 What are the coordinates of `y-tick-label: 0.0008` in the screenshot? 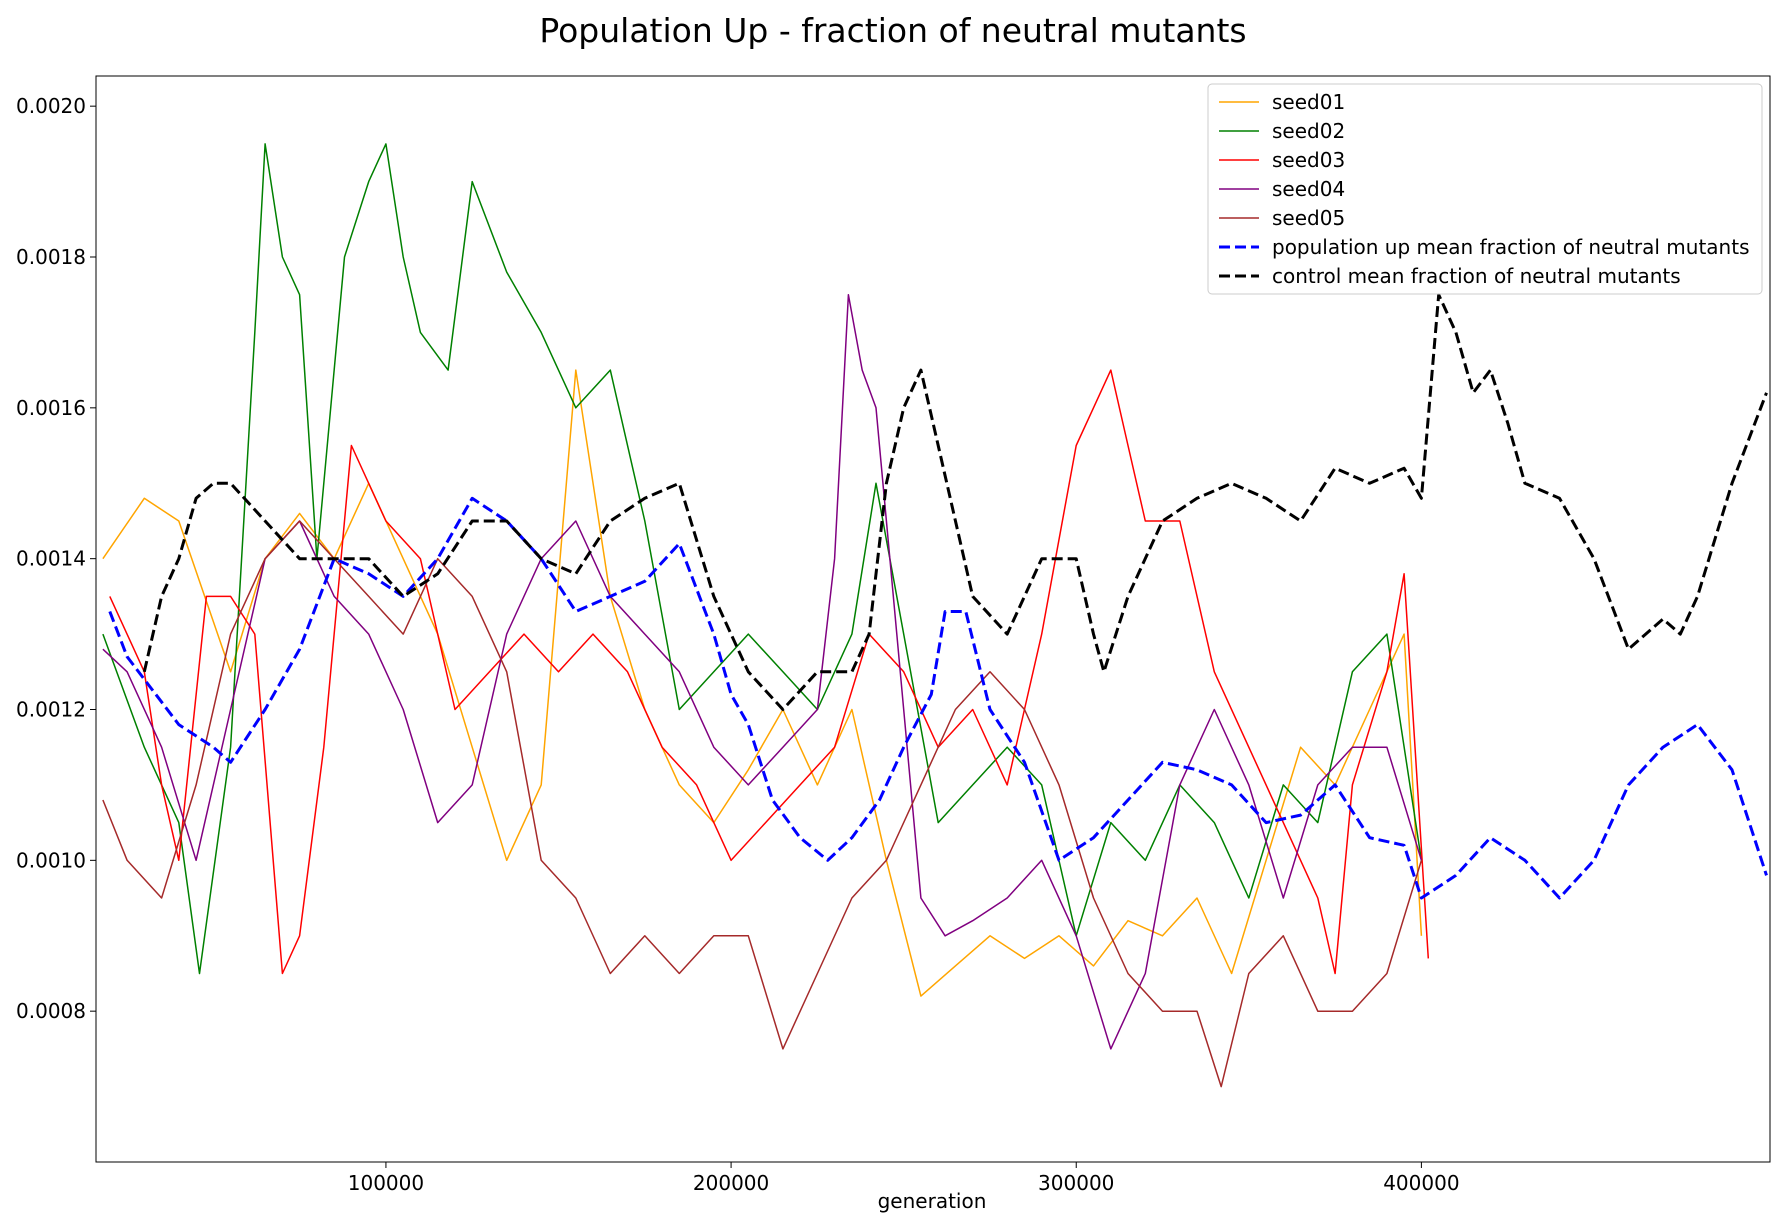 It's located at (51, 1011).